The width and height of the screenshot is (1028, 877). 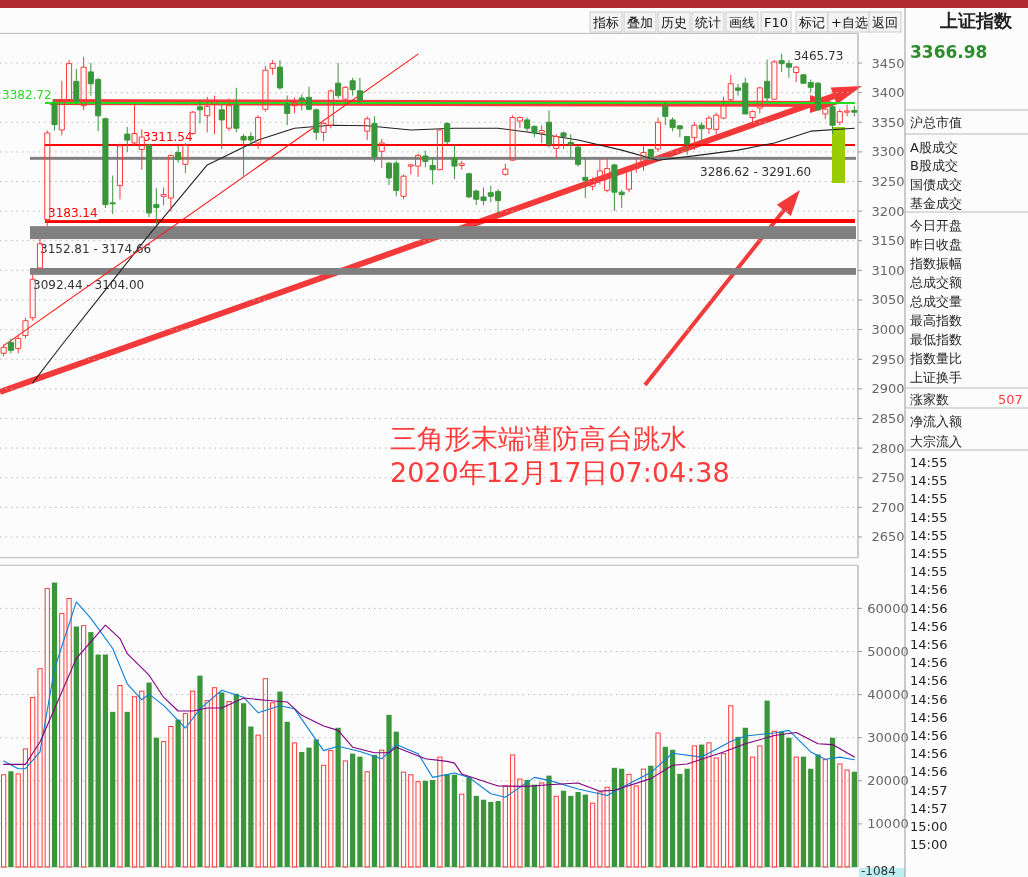 I want to click on y-tick-label: 10000, so click(x=888, y=824).